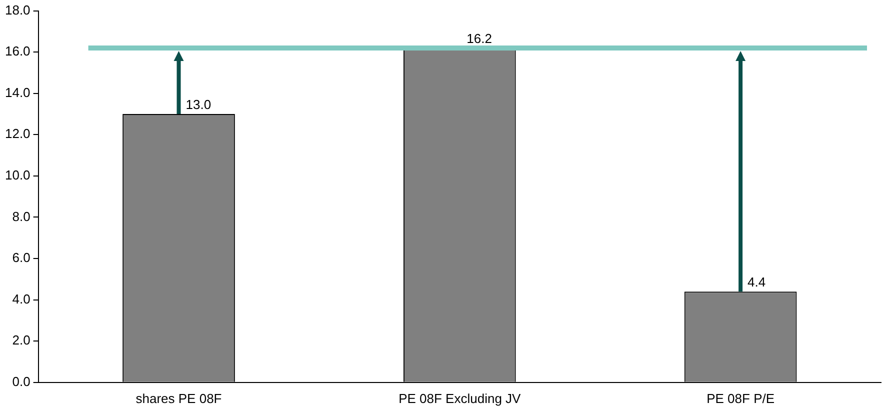 The height and width of the screenshot is (414, 893). Describe the element at coordinates (199, 104) in the screenshot. I see `data-label: 13.0` at that location.